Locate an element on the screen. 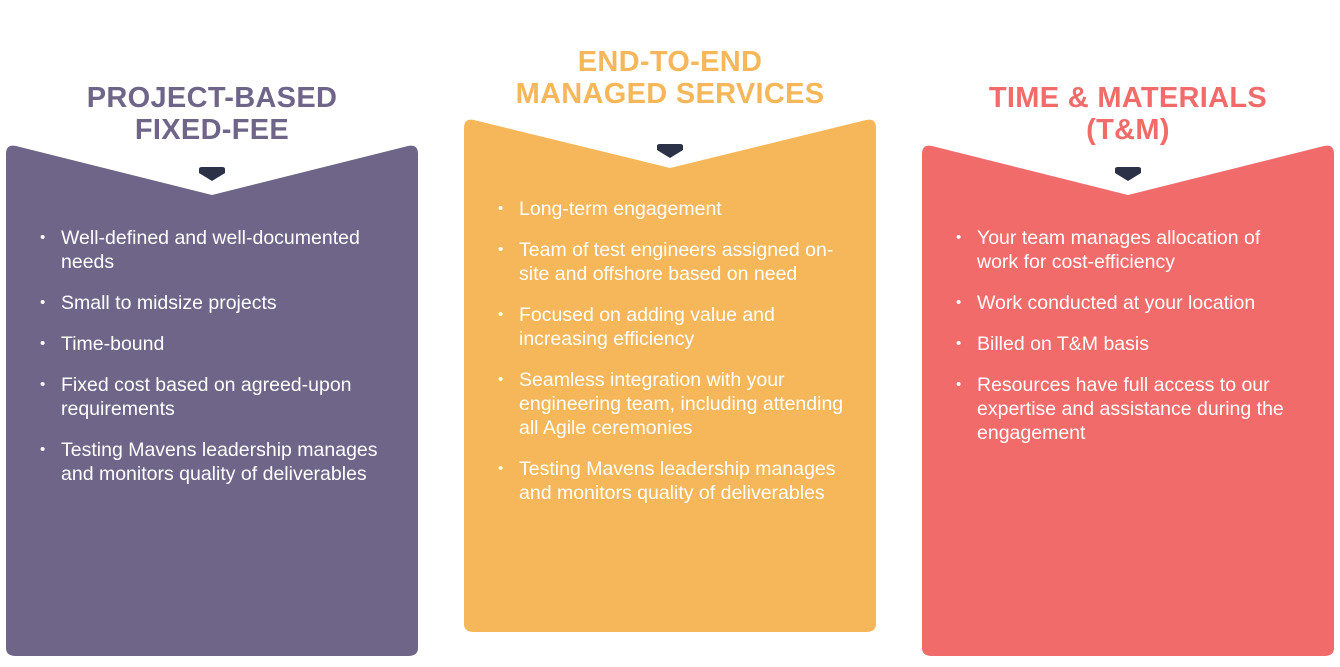  title-line: MANAGED SERVICES is located at coordinates (670, 94).